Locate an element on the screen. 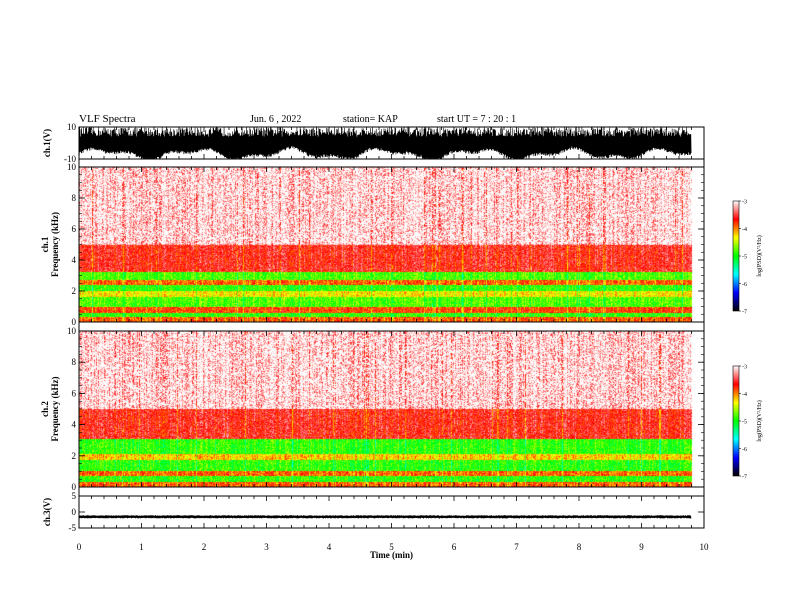 This screenshot has width=792, height=612. start-time-label: start UT = 7 : 20 : 1 is located at coordinates (477, 119).